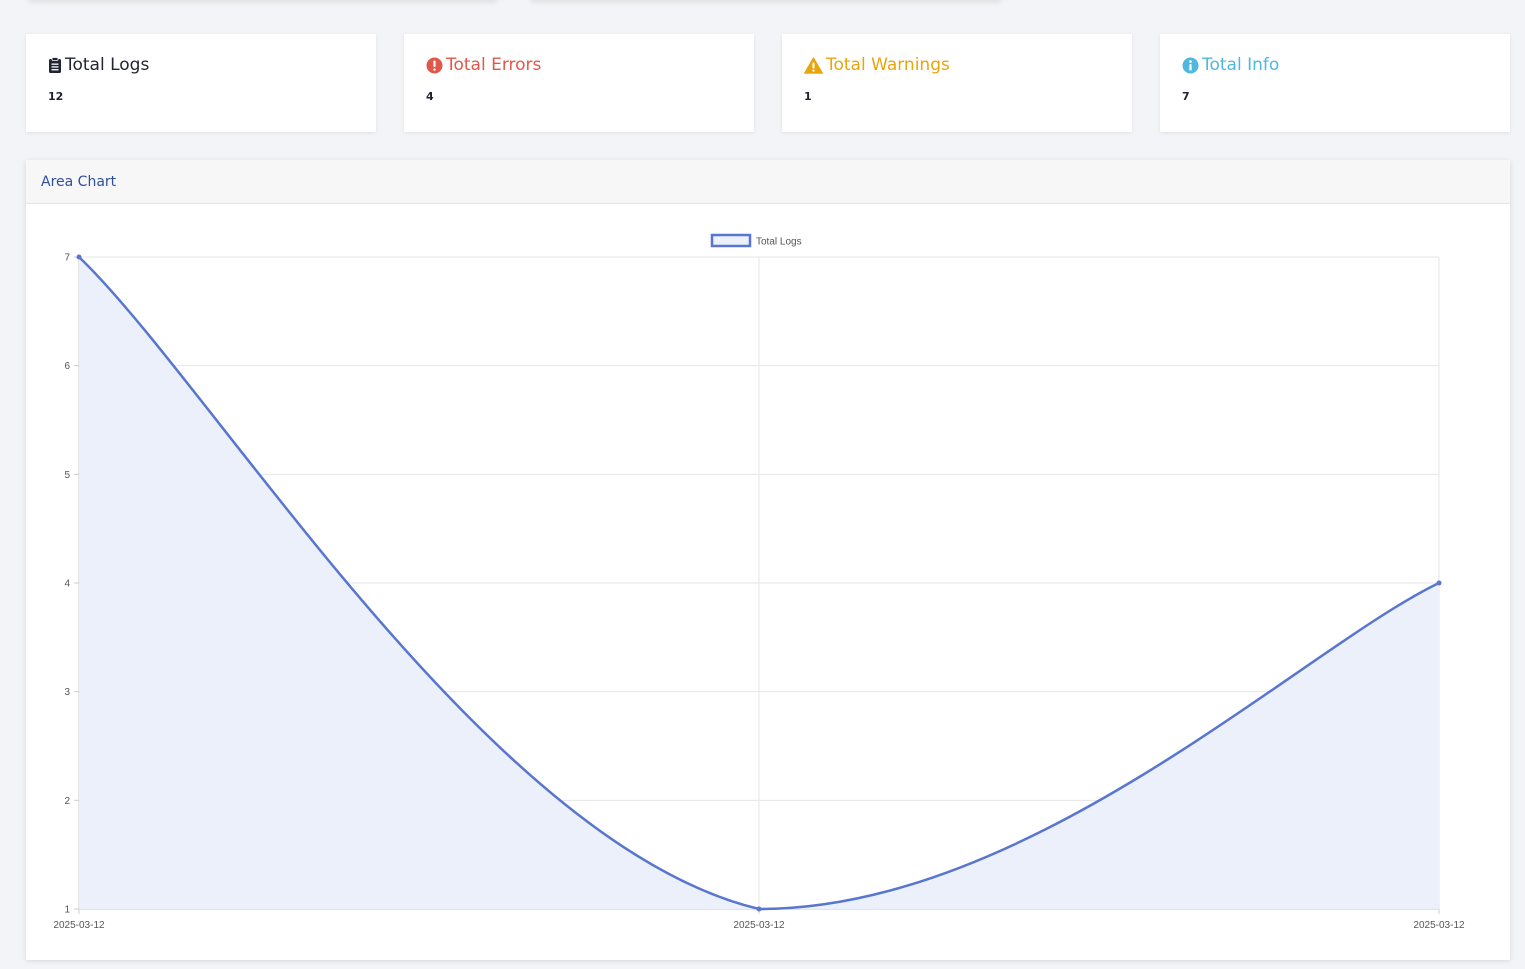 Image resolution: width=1525 pixels, height=969 pixels. What do you see at coordinates (67, 584) in the screenshot?
I see `y-tick-label: 4` at bounding box center [67, 584].